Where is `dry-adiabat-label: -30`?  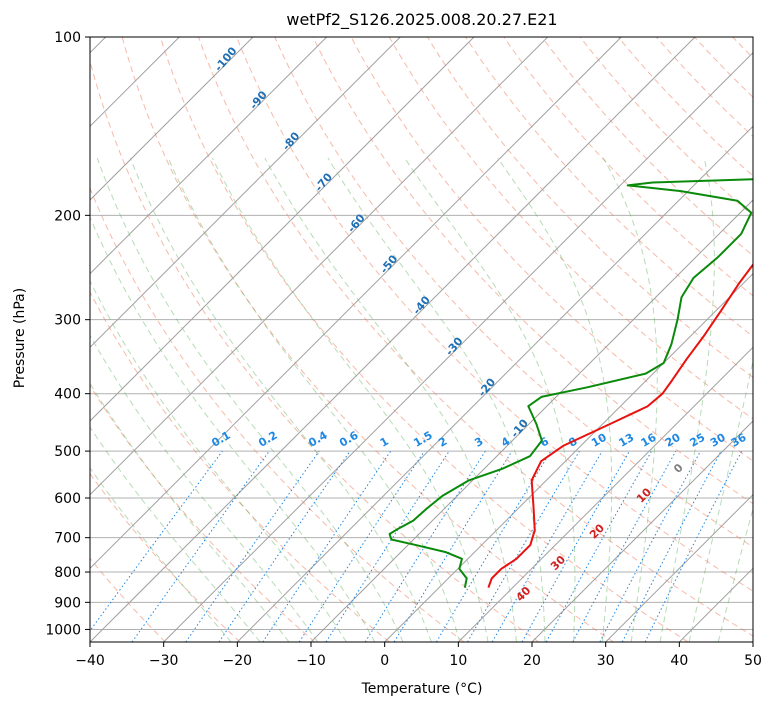
dry-adiabat-label: -30 is located at coordinates (454, 346).